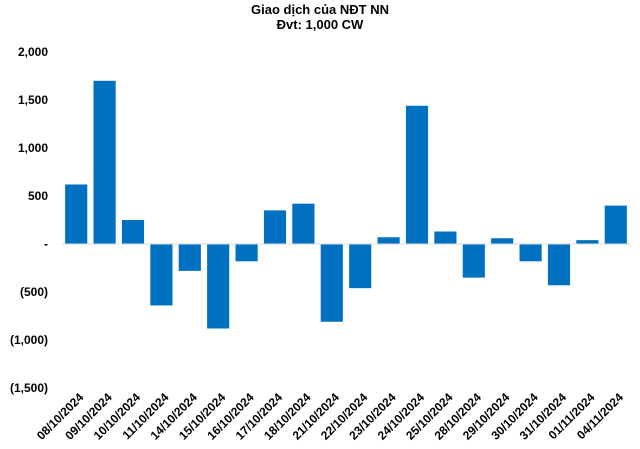  I want to click on y-tick-label: (500), so click(34, 292).